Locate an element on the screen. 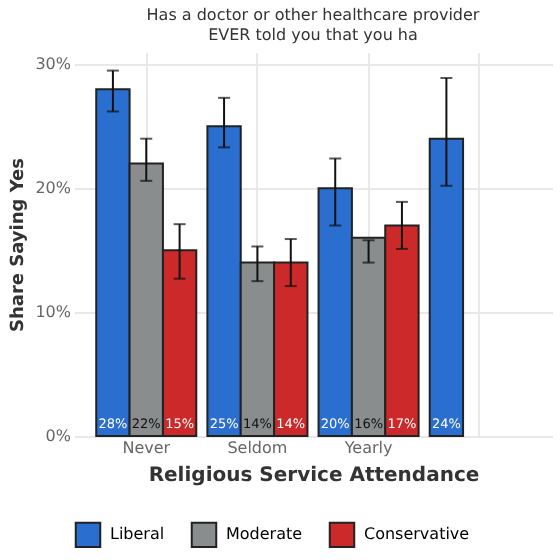  chart-title: Has a doctor or other healthcare provider EVER told you that you ha is located at coordinates (313, 25).